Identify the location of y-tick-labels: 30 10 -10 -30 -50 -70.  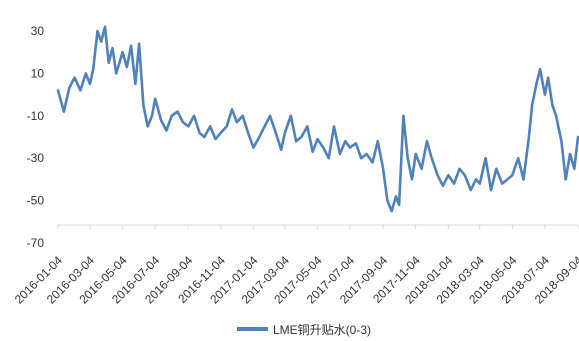
(36, 137).